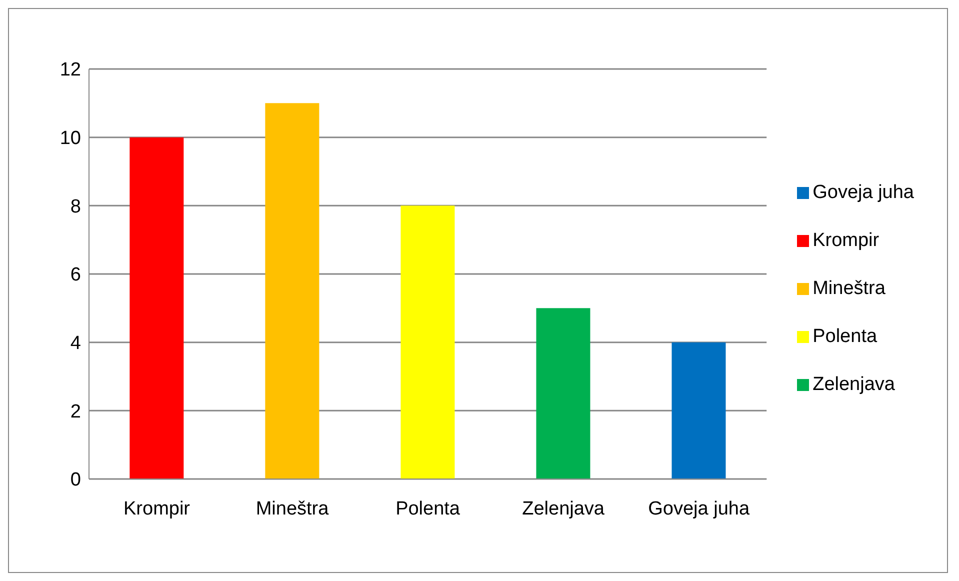  Describe the element at coordinates (70, 70) in the screenshot. I see `y-tick-label: 12` at that location.